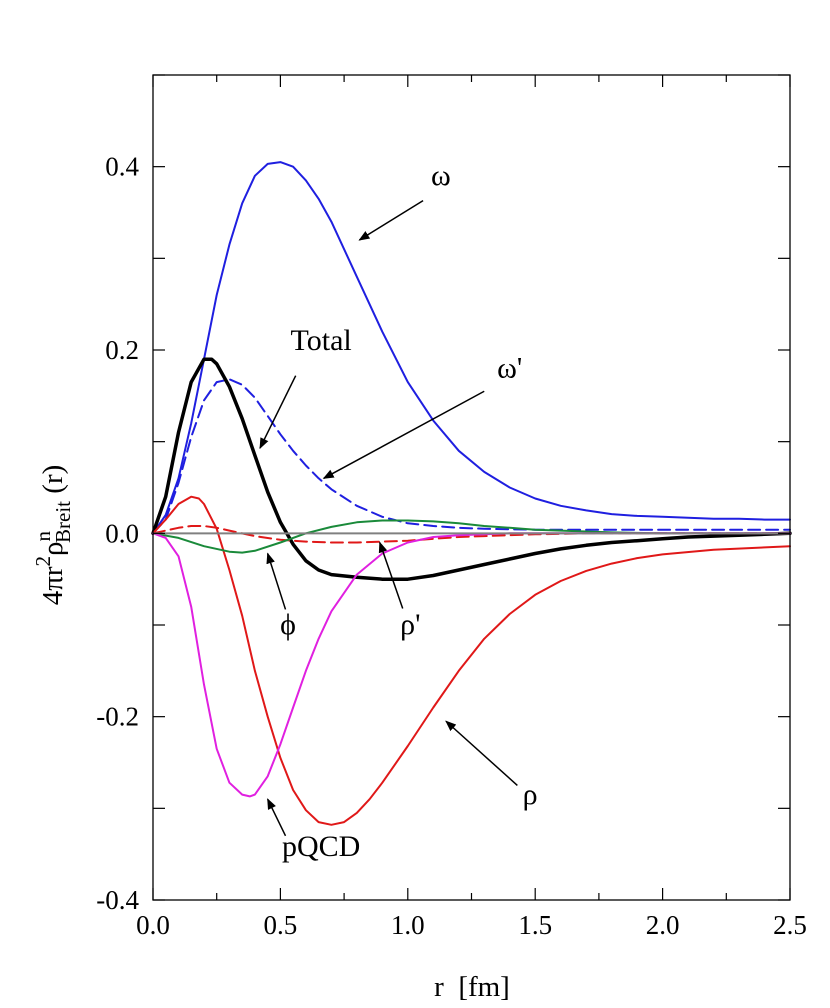  What do you see at coordinates (122, 350) in the screenshot?
I see `y-tick-label: 0.2` at bounding box center [122, 350].